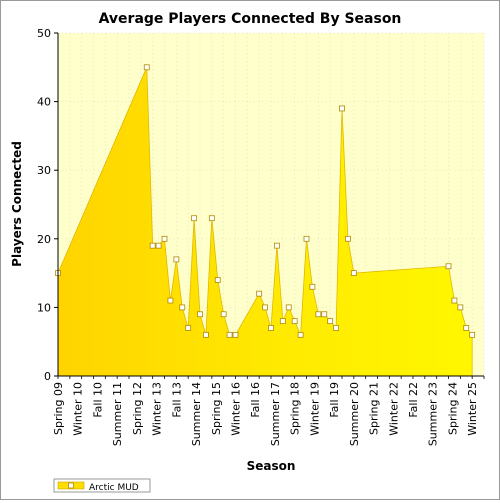 Image resolution: width=500 pixels, height=503 pixels. What do you see at coordinates (413, 400) in the screenshot?
I see `x-tick-label: Fall 22` at bounding box center [413, 400].